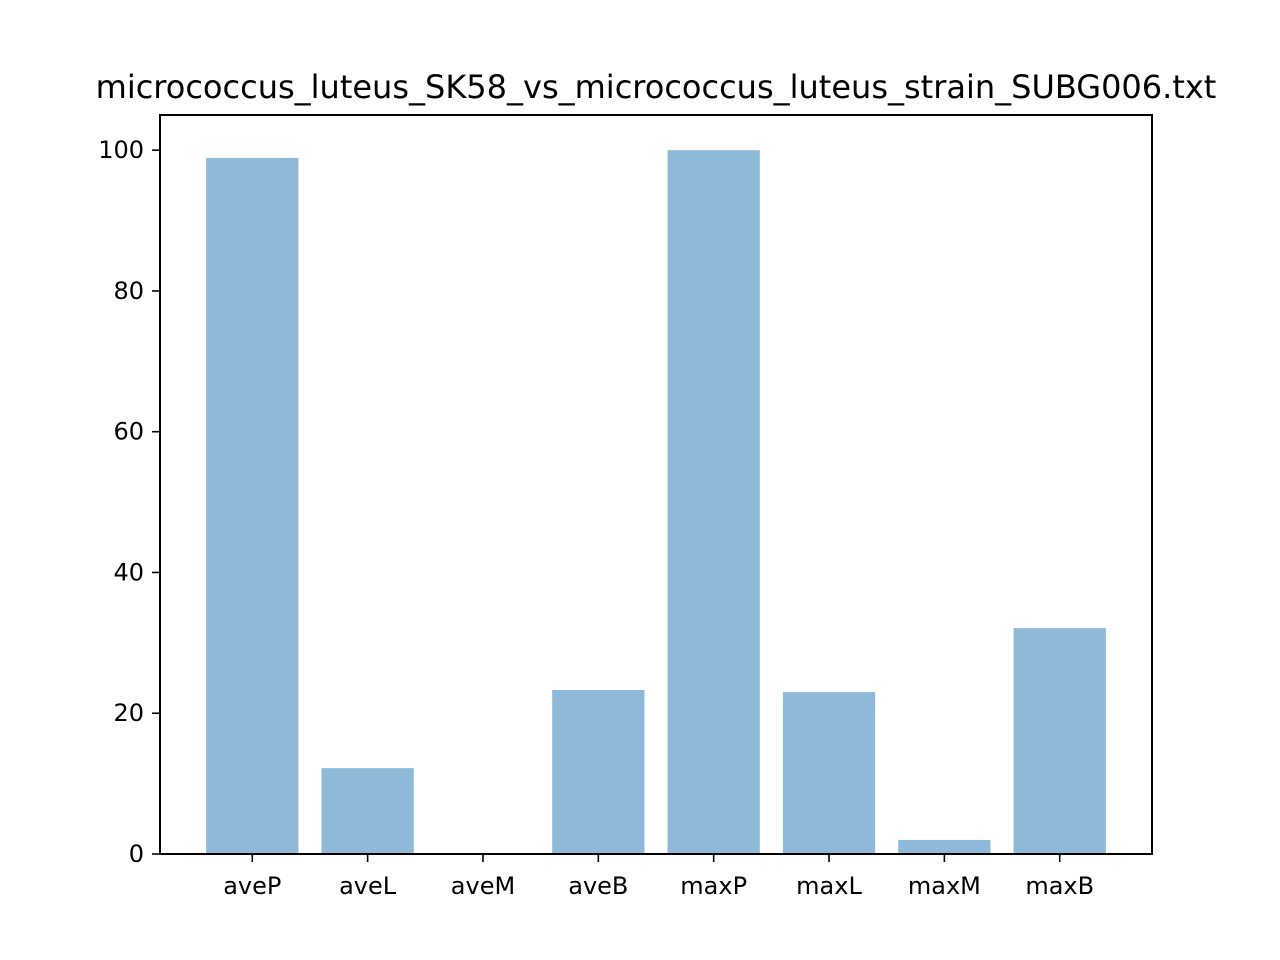  Describe the element at coordinates (368, 886) in the screenshot. I see `x-tick-label: aveL` at that location.